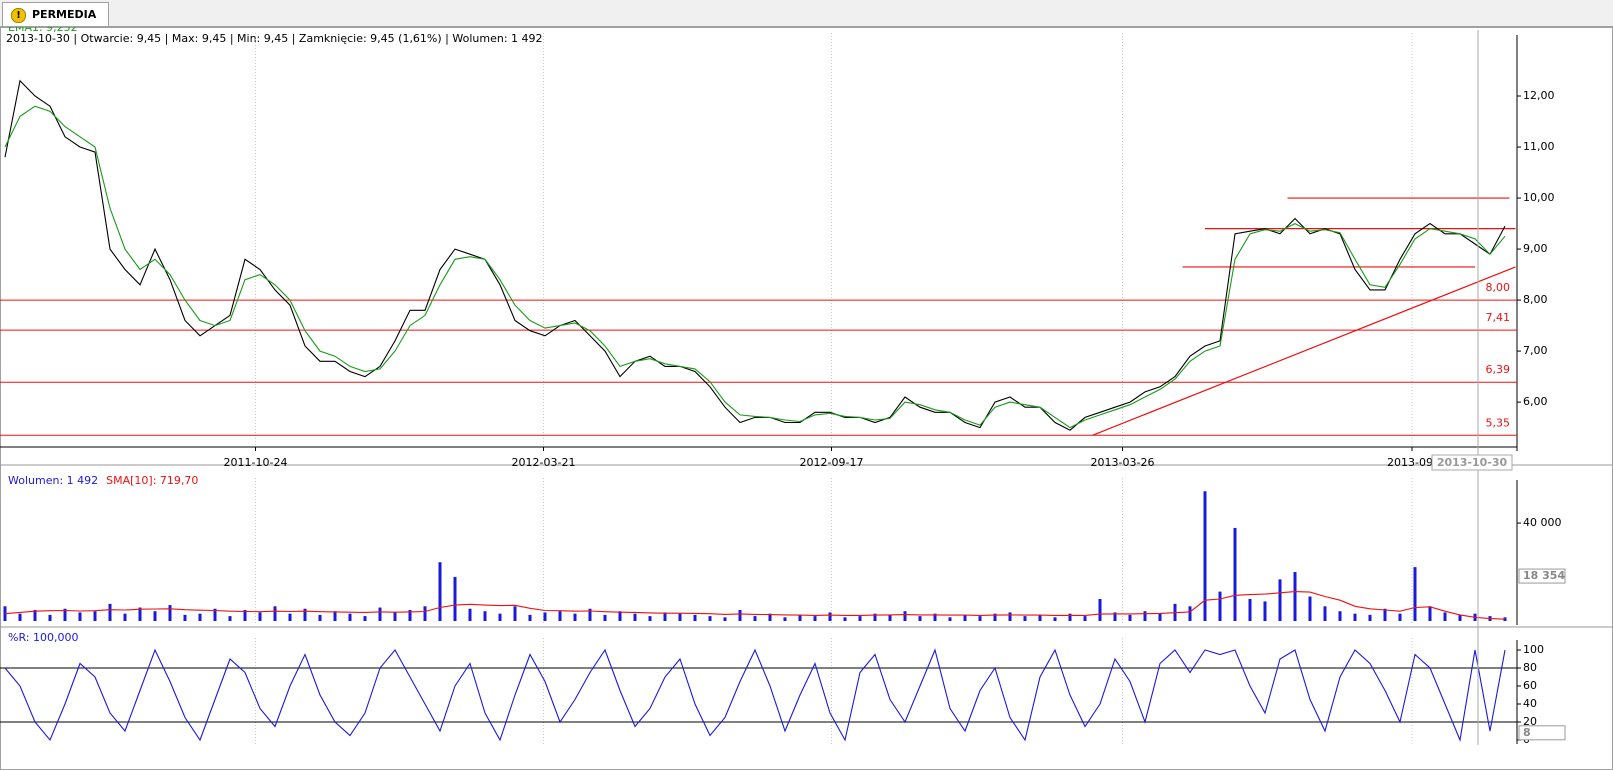 This screenshot has width=1613, height=770. Describe the element at coordinates (43, 30) in the screenshot. I see `legend-entry: EMA1: 9,252` at that location.